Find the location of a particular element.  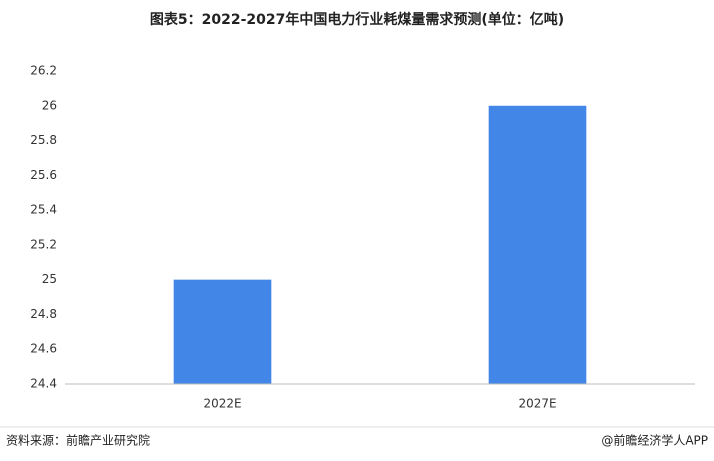

x-tick-label: 2027E is located at coordinates (537, 404).